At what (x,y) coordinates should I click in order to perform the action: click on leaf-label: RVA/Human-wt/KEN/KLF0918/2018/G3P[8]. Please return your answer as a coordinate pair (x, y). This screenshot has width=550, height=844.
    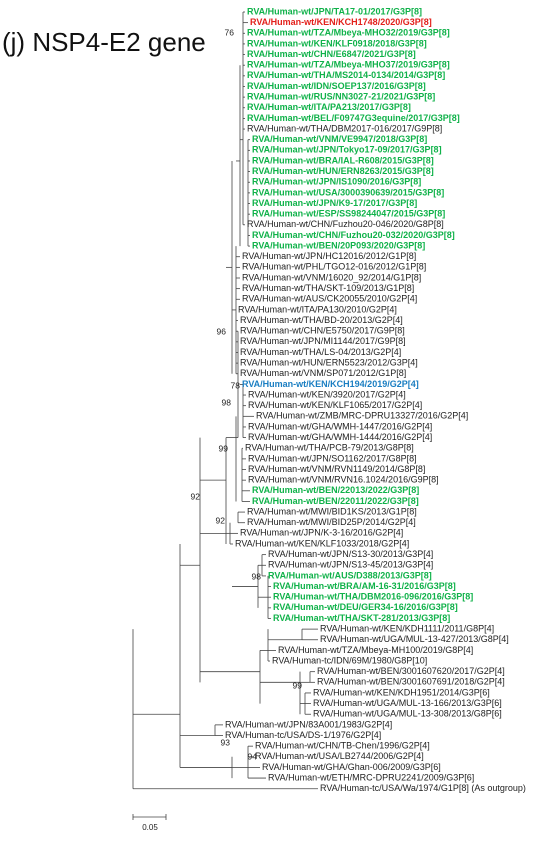
    Looking at the image, I should click on (337, 43).